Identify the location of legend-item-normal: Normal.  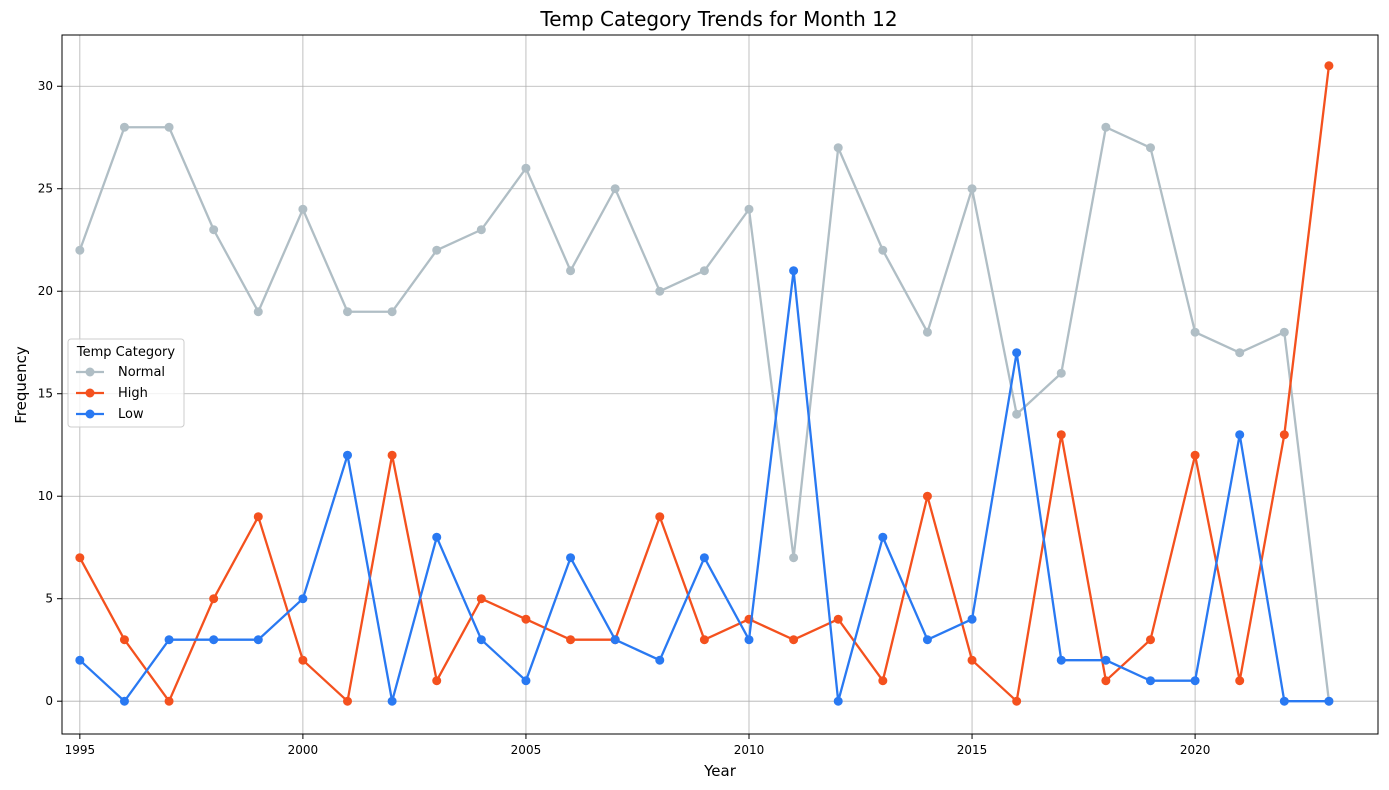
(120, 372).